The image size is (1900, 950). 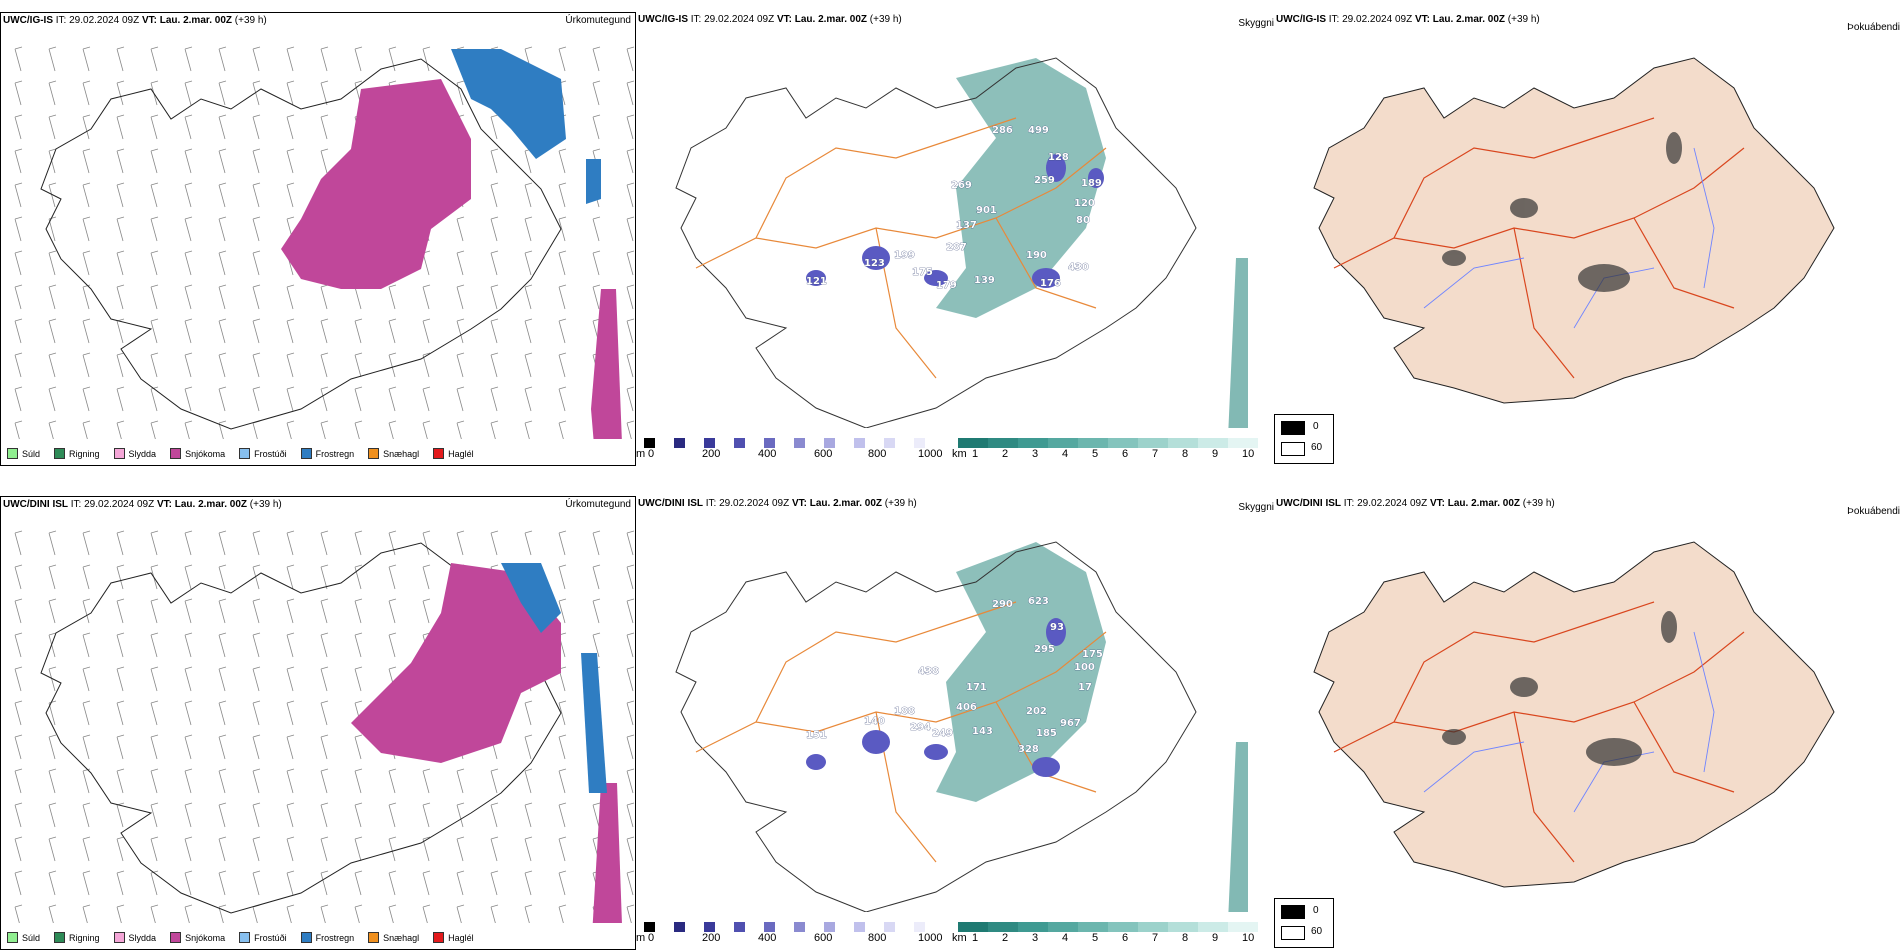 What do you see at coordinates (1002, 604) in the screenshot?
I see `height-label: 290` at bounding box center [1002, 604].